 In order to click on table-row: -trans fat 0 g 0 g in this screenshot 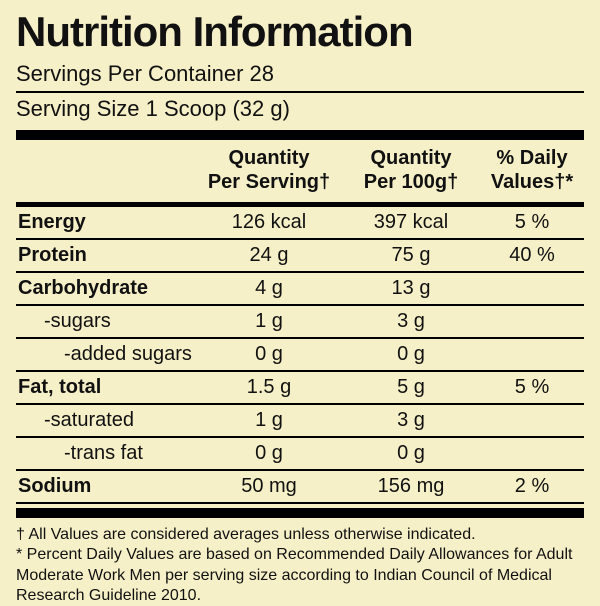, I will do `click(300, 455)`.